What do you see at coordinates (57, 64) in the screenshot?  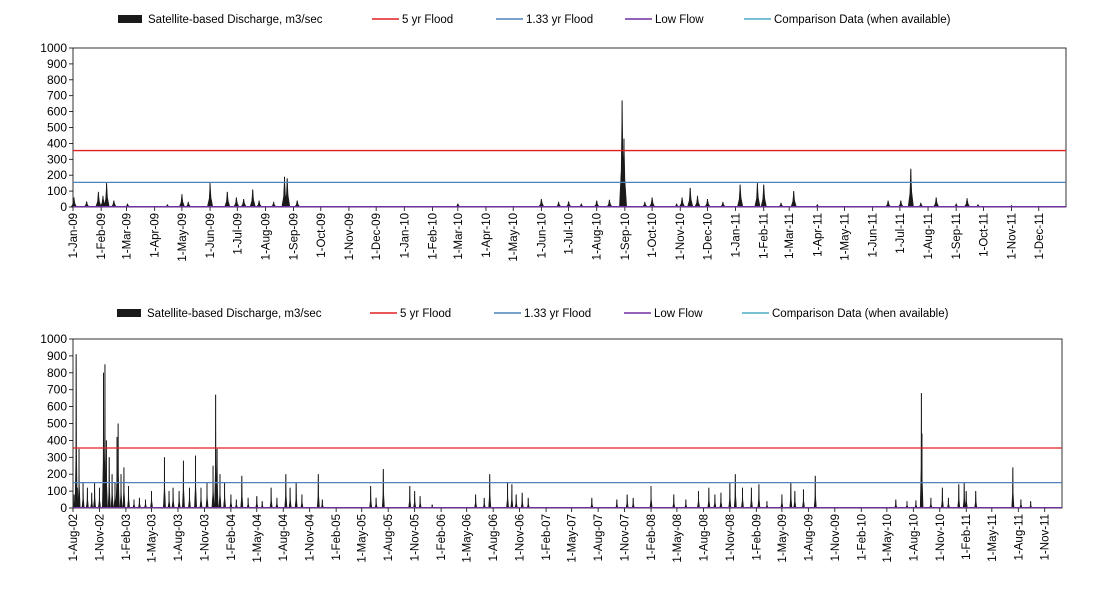 I see `y-tick-label: 900` at bounding box center [57, 64].